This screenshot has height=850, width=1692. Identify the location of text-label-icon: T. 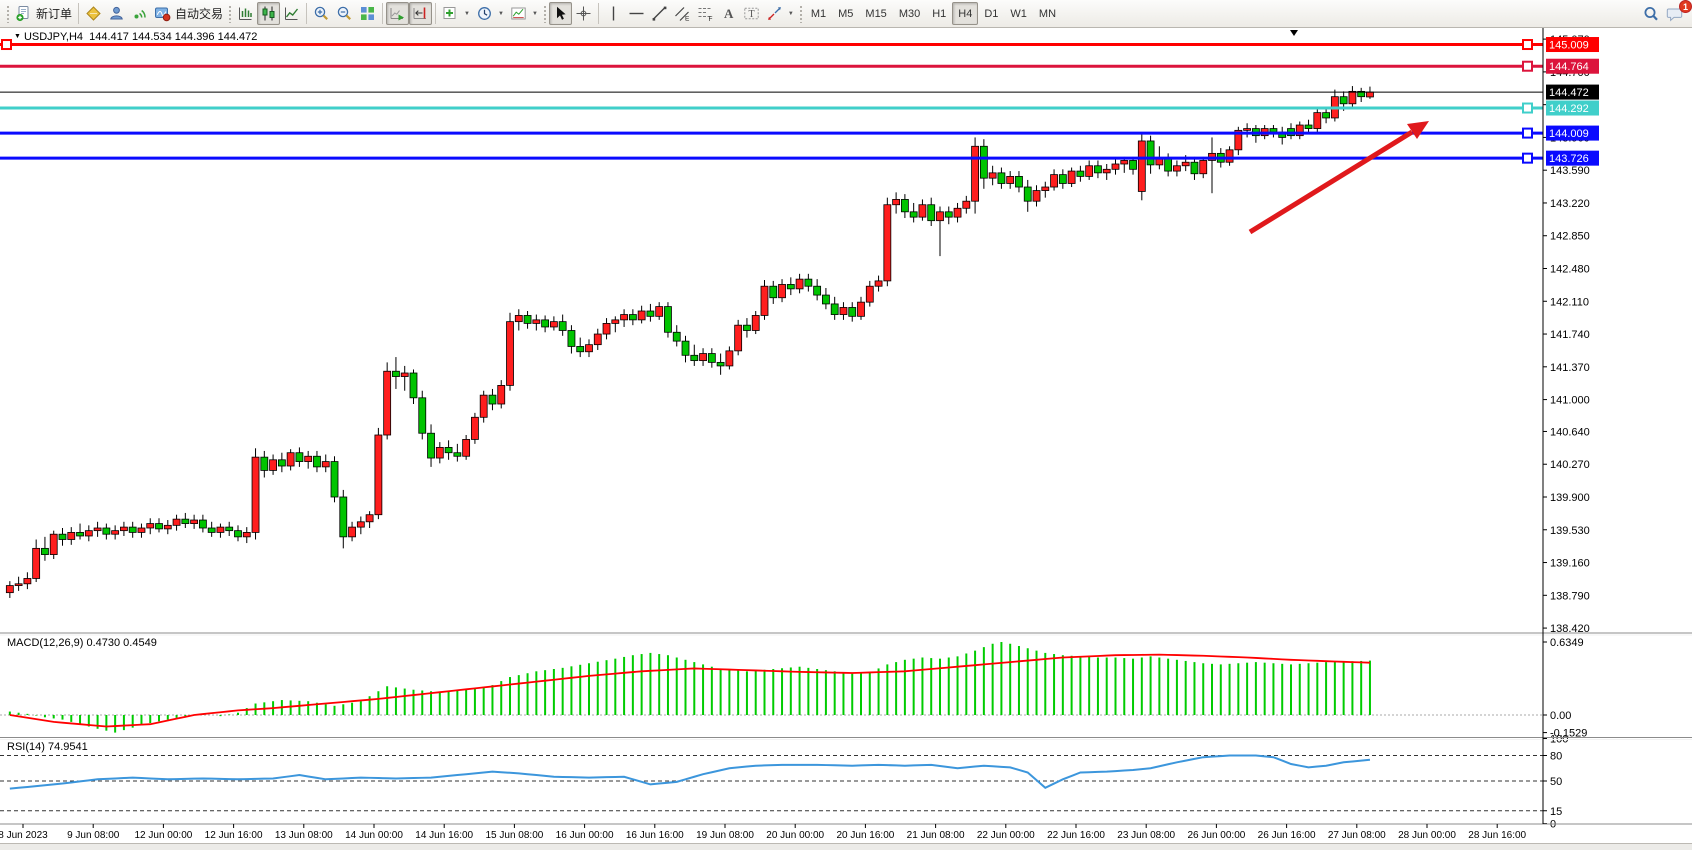
(751, 13).